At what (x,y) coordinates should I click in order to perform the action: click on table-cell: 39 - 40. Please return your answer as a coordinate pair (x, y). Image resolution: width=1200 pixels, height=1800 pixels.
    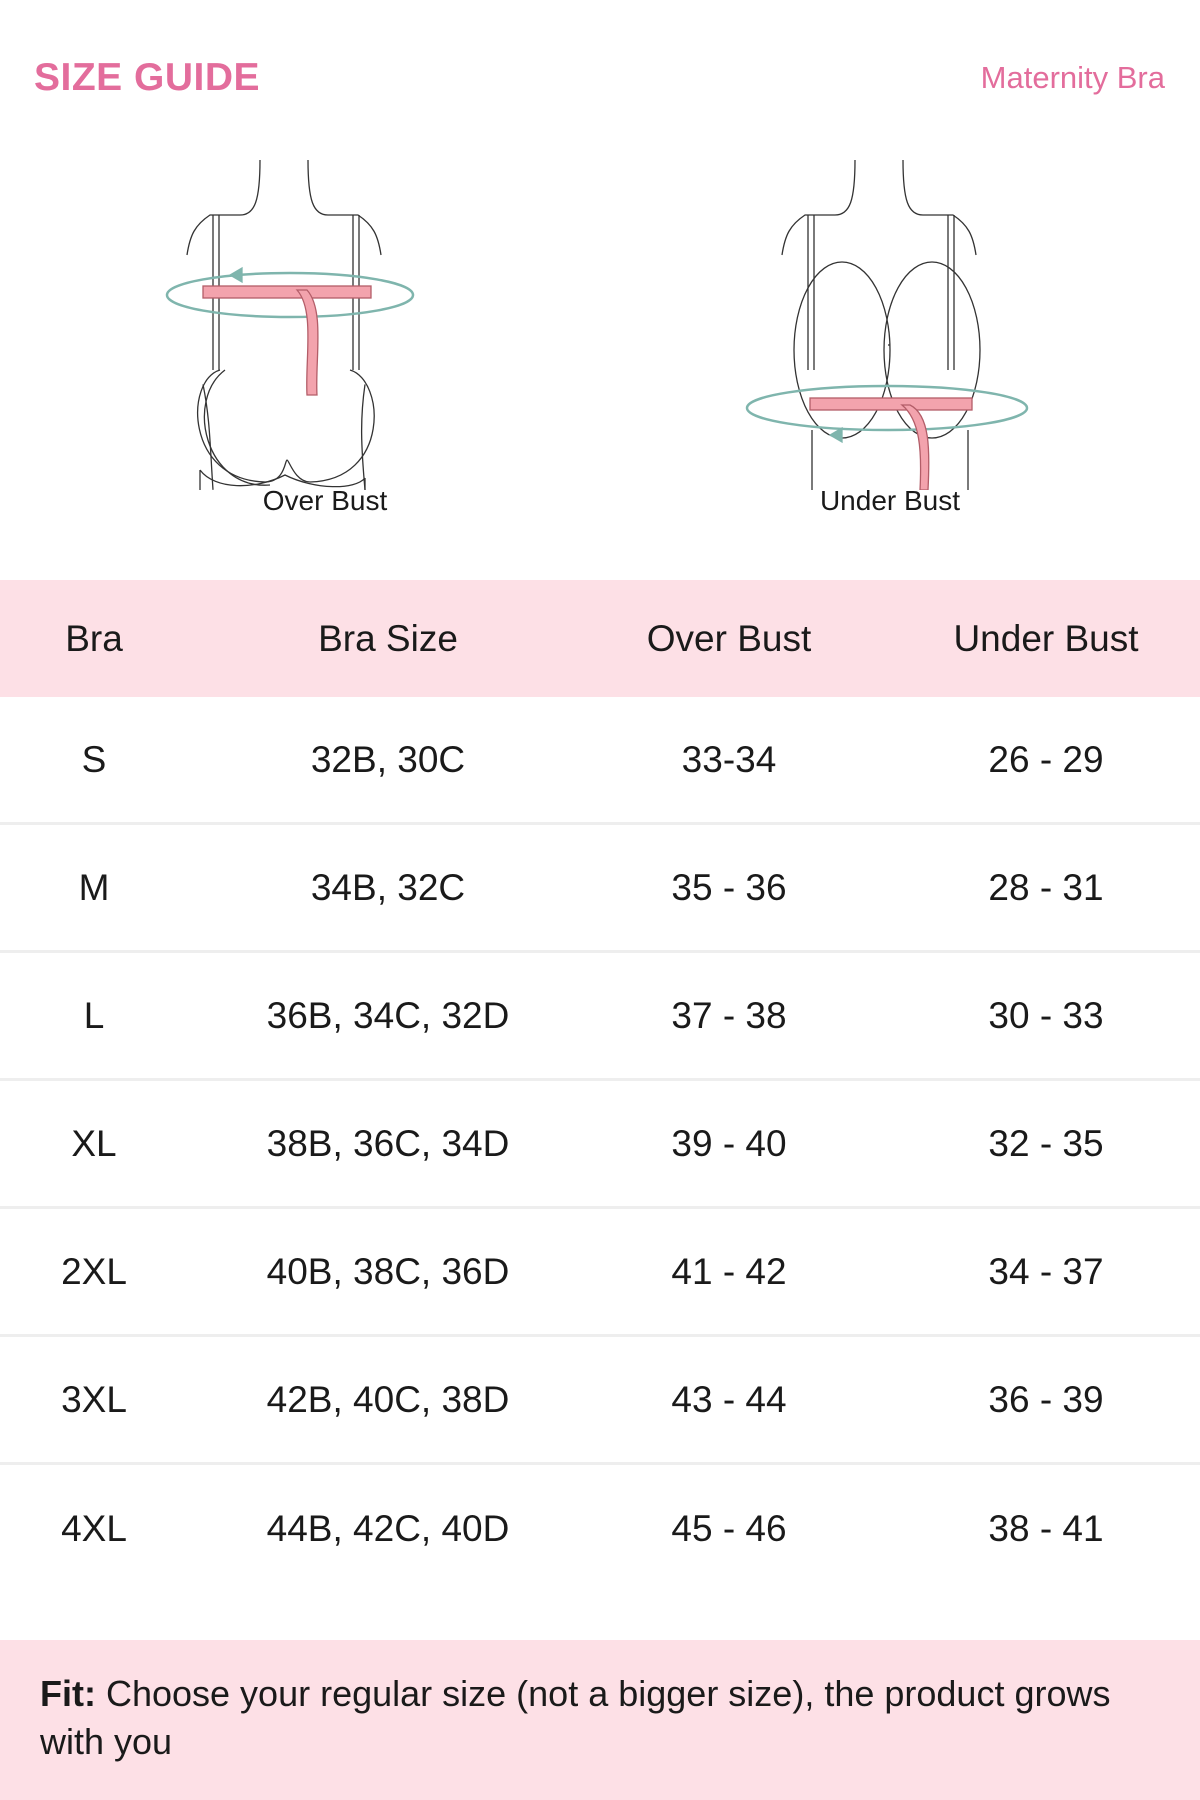
    Looking at the image, I should click on (729, 1143).